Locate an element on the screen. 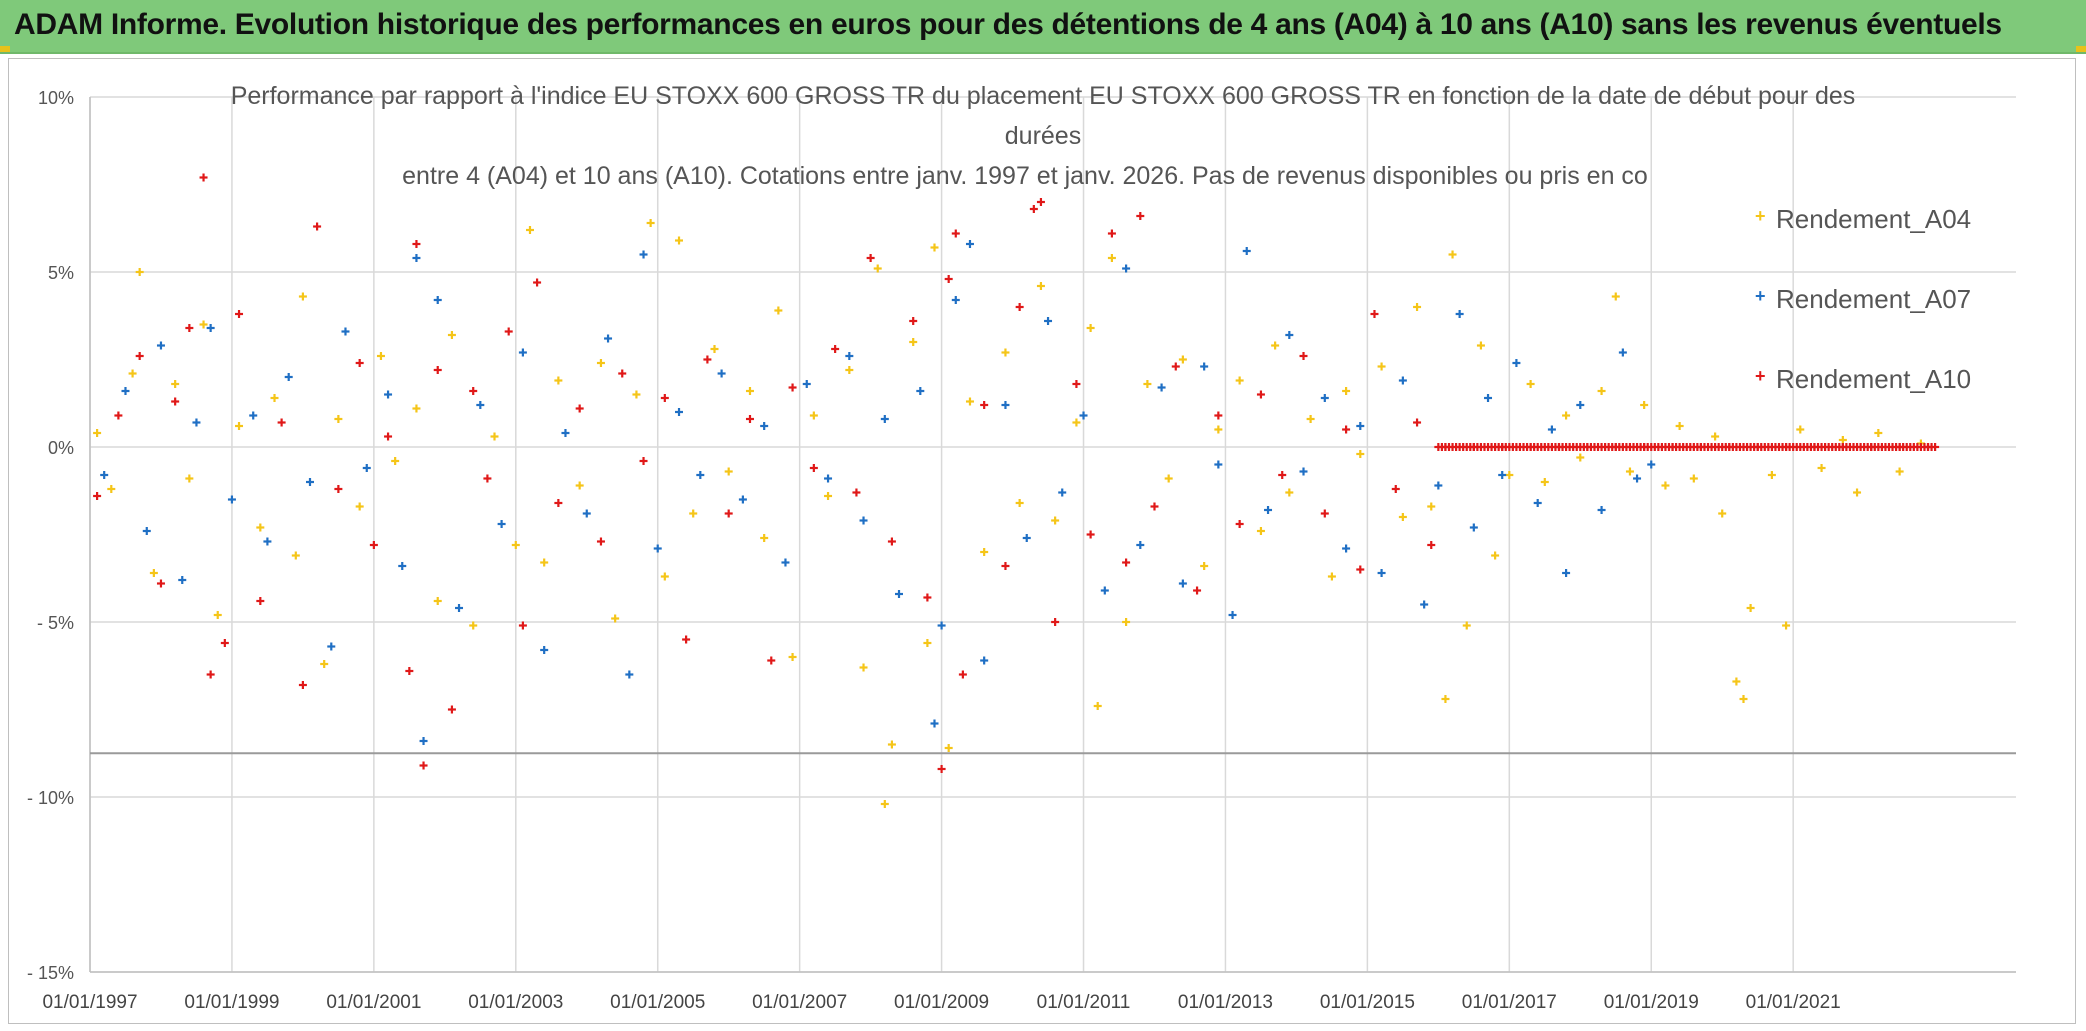 This screenshot has height=1031, width=2086. legend-marker-a07: + is located at coordinates (1760, 296).